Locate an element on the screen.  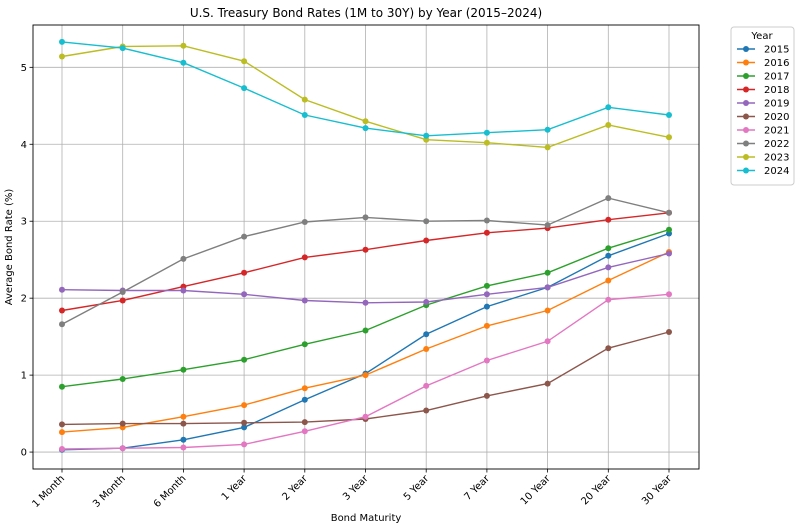
legend-item-2019: 2019 is located at coordinates (763, 104).